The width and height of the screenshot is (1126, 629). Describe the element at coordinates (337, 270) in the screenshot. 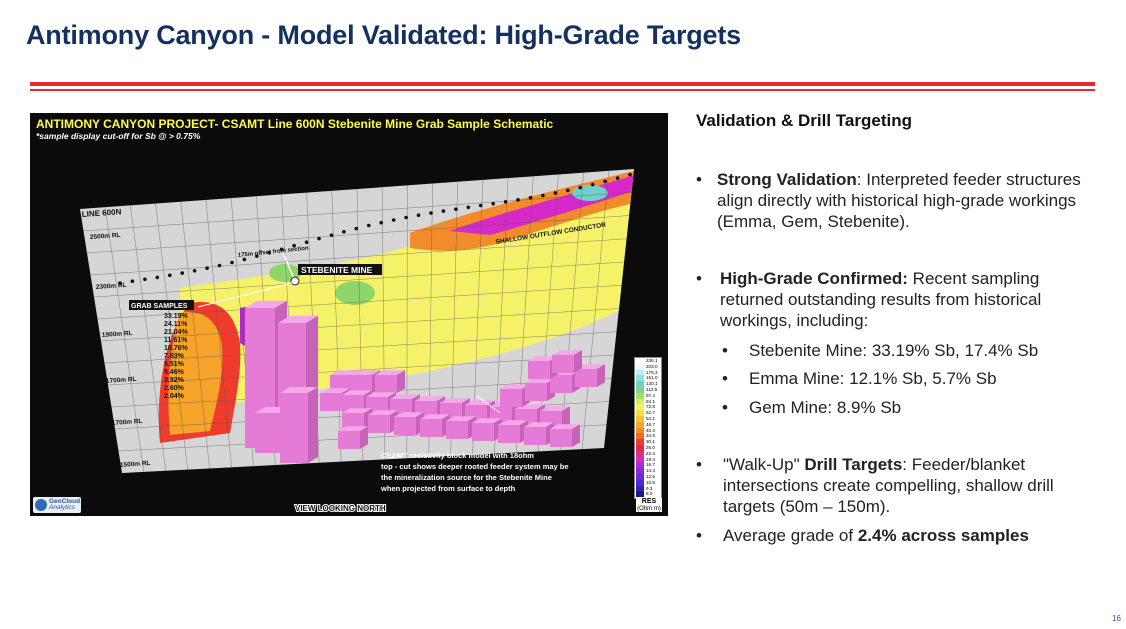

I see `mine-label: STEBENITE MINE` at that location.